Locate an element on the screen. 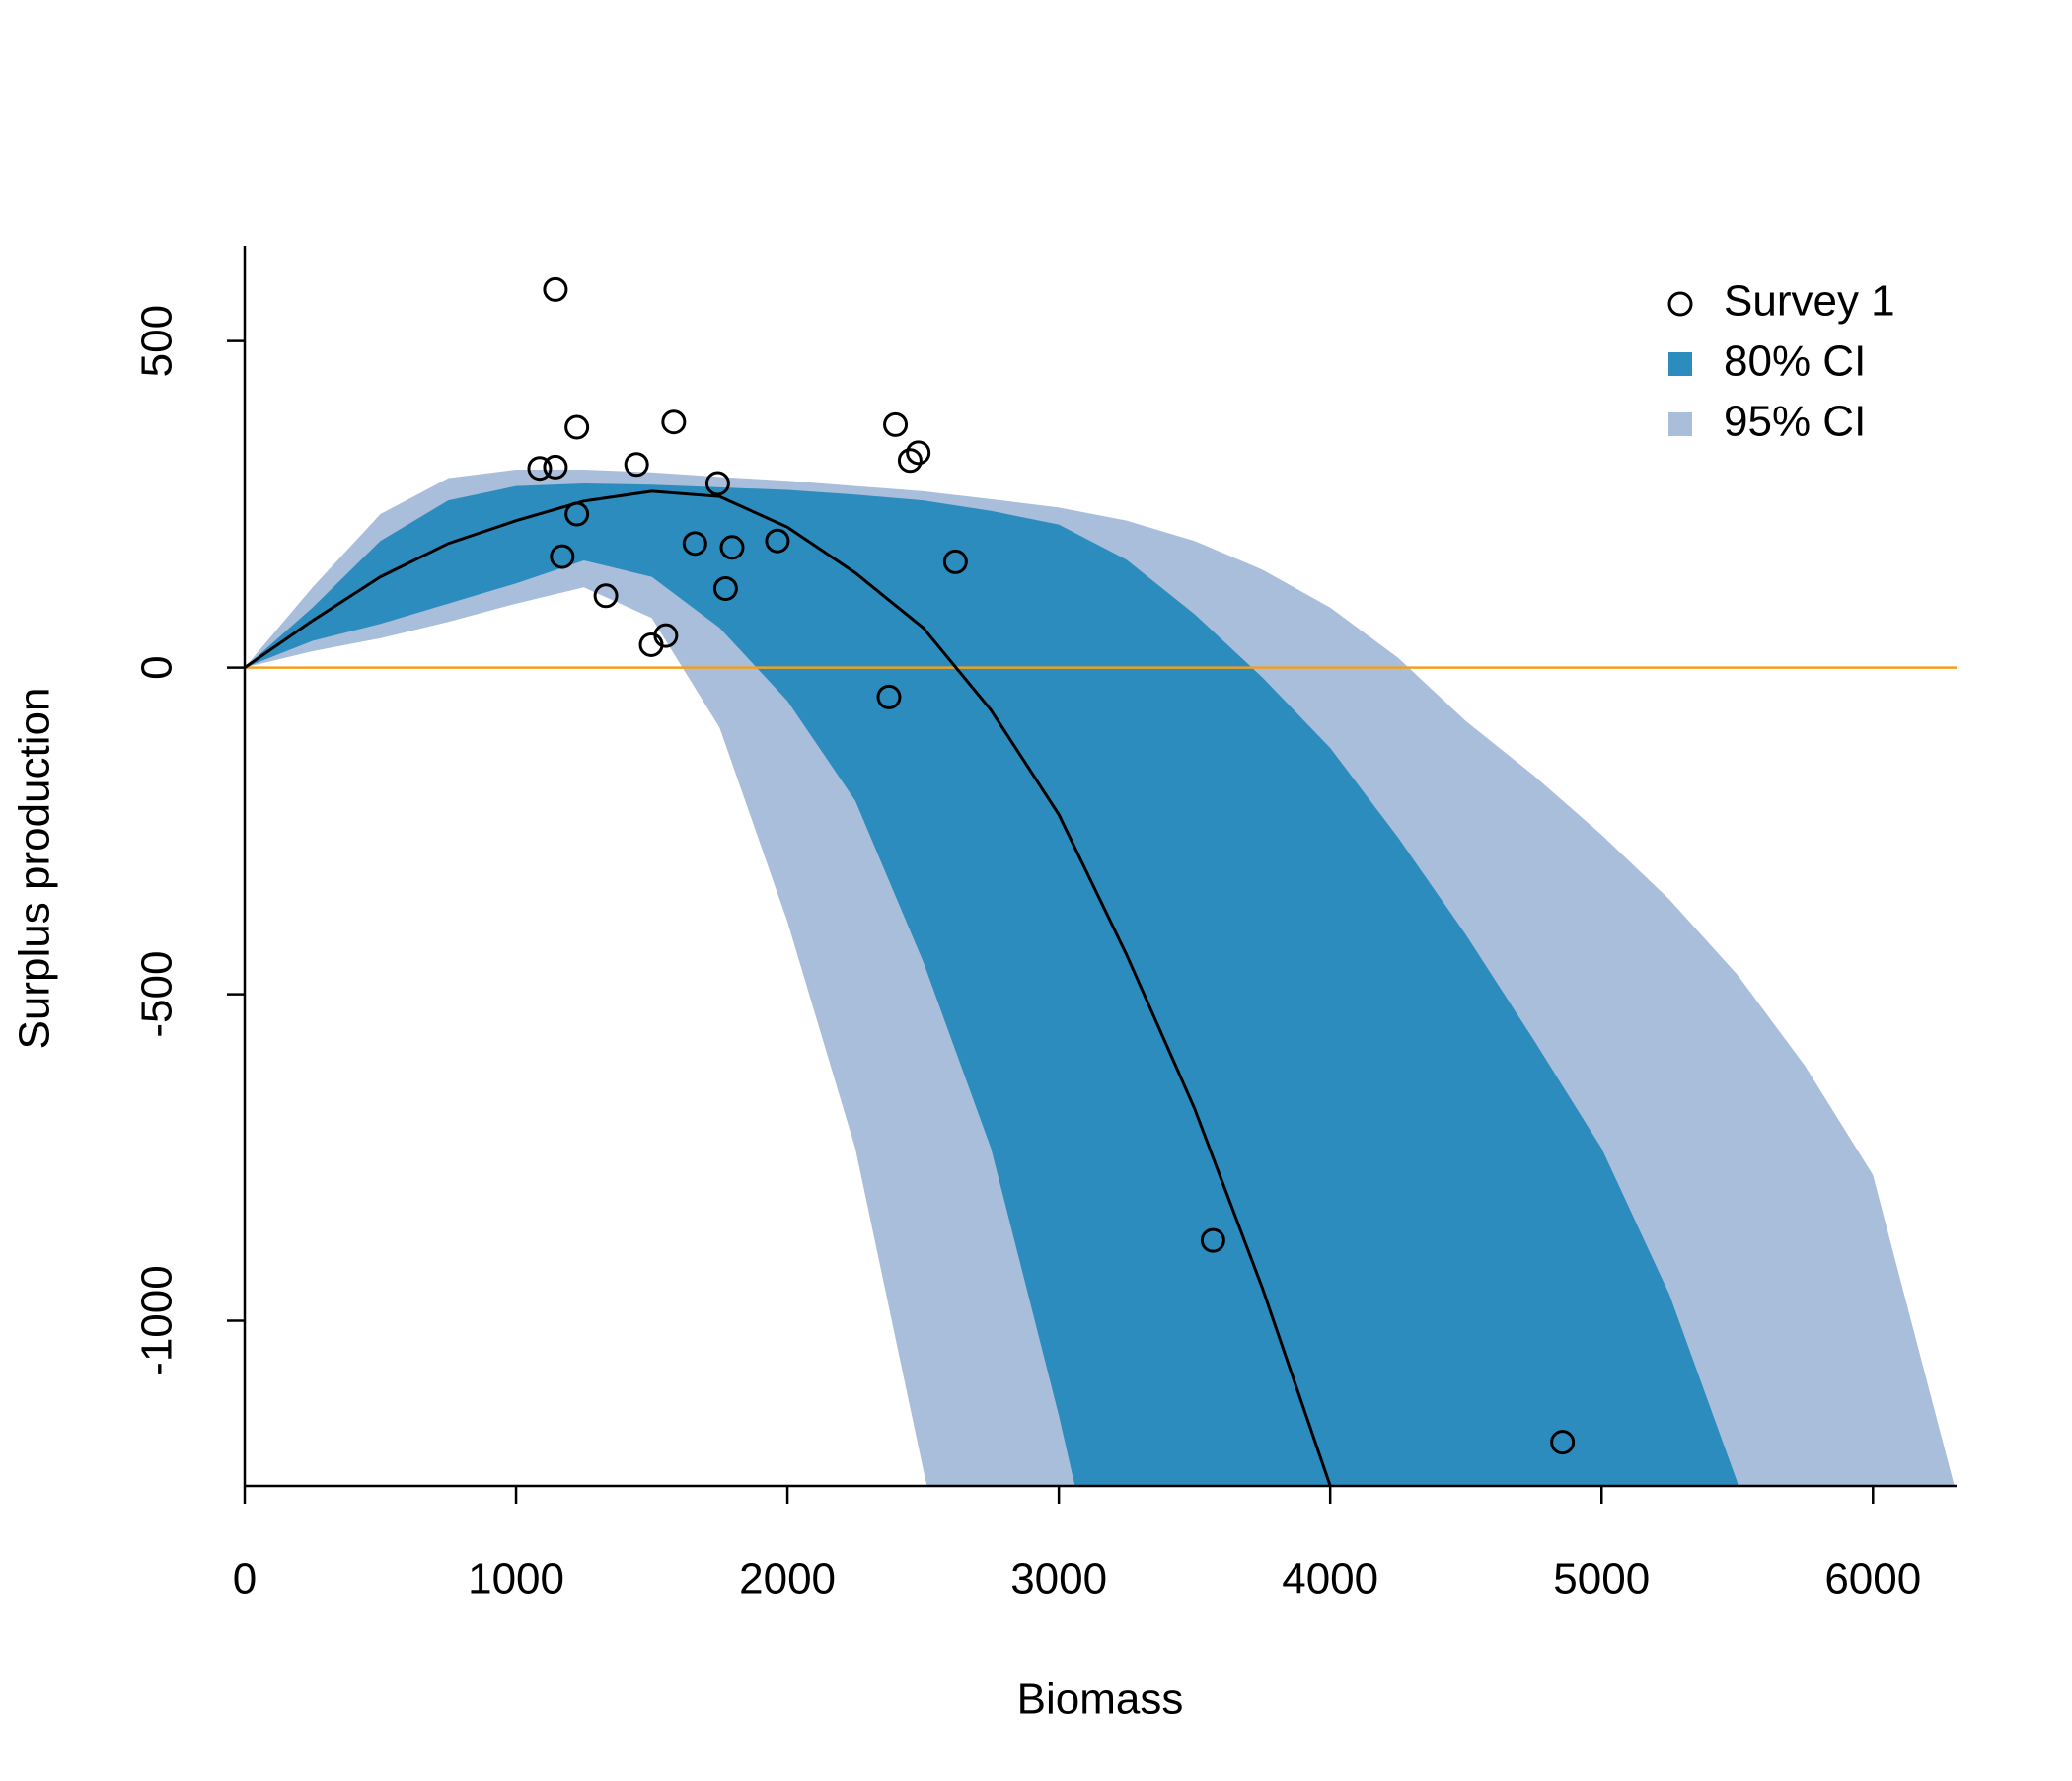 This screenshot has width=2072, height=1781. y-tick-label: -500 is located at coordinates (157, 994).